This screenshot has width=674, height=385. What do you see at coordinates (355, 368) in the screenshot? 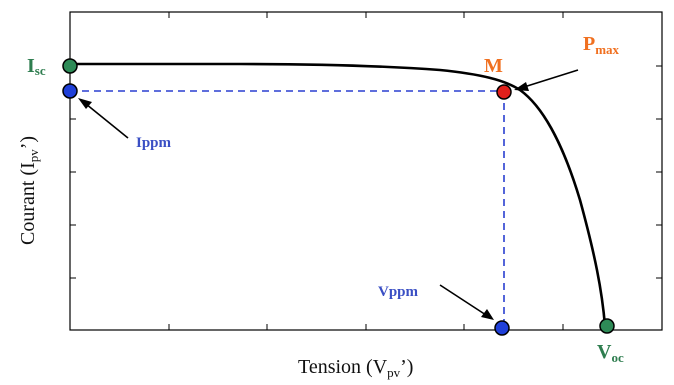
I see `x-axis-title: Tension (Vpv’)` at bounding box center [355, 368].